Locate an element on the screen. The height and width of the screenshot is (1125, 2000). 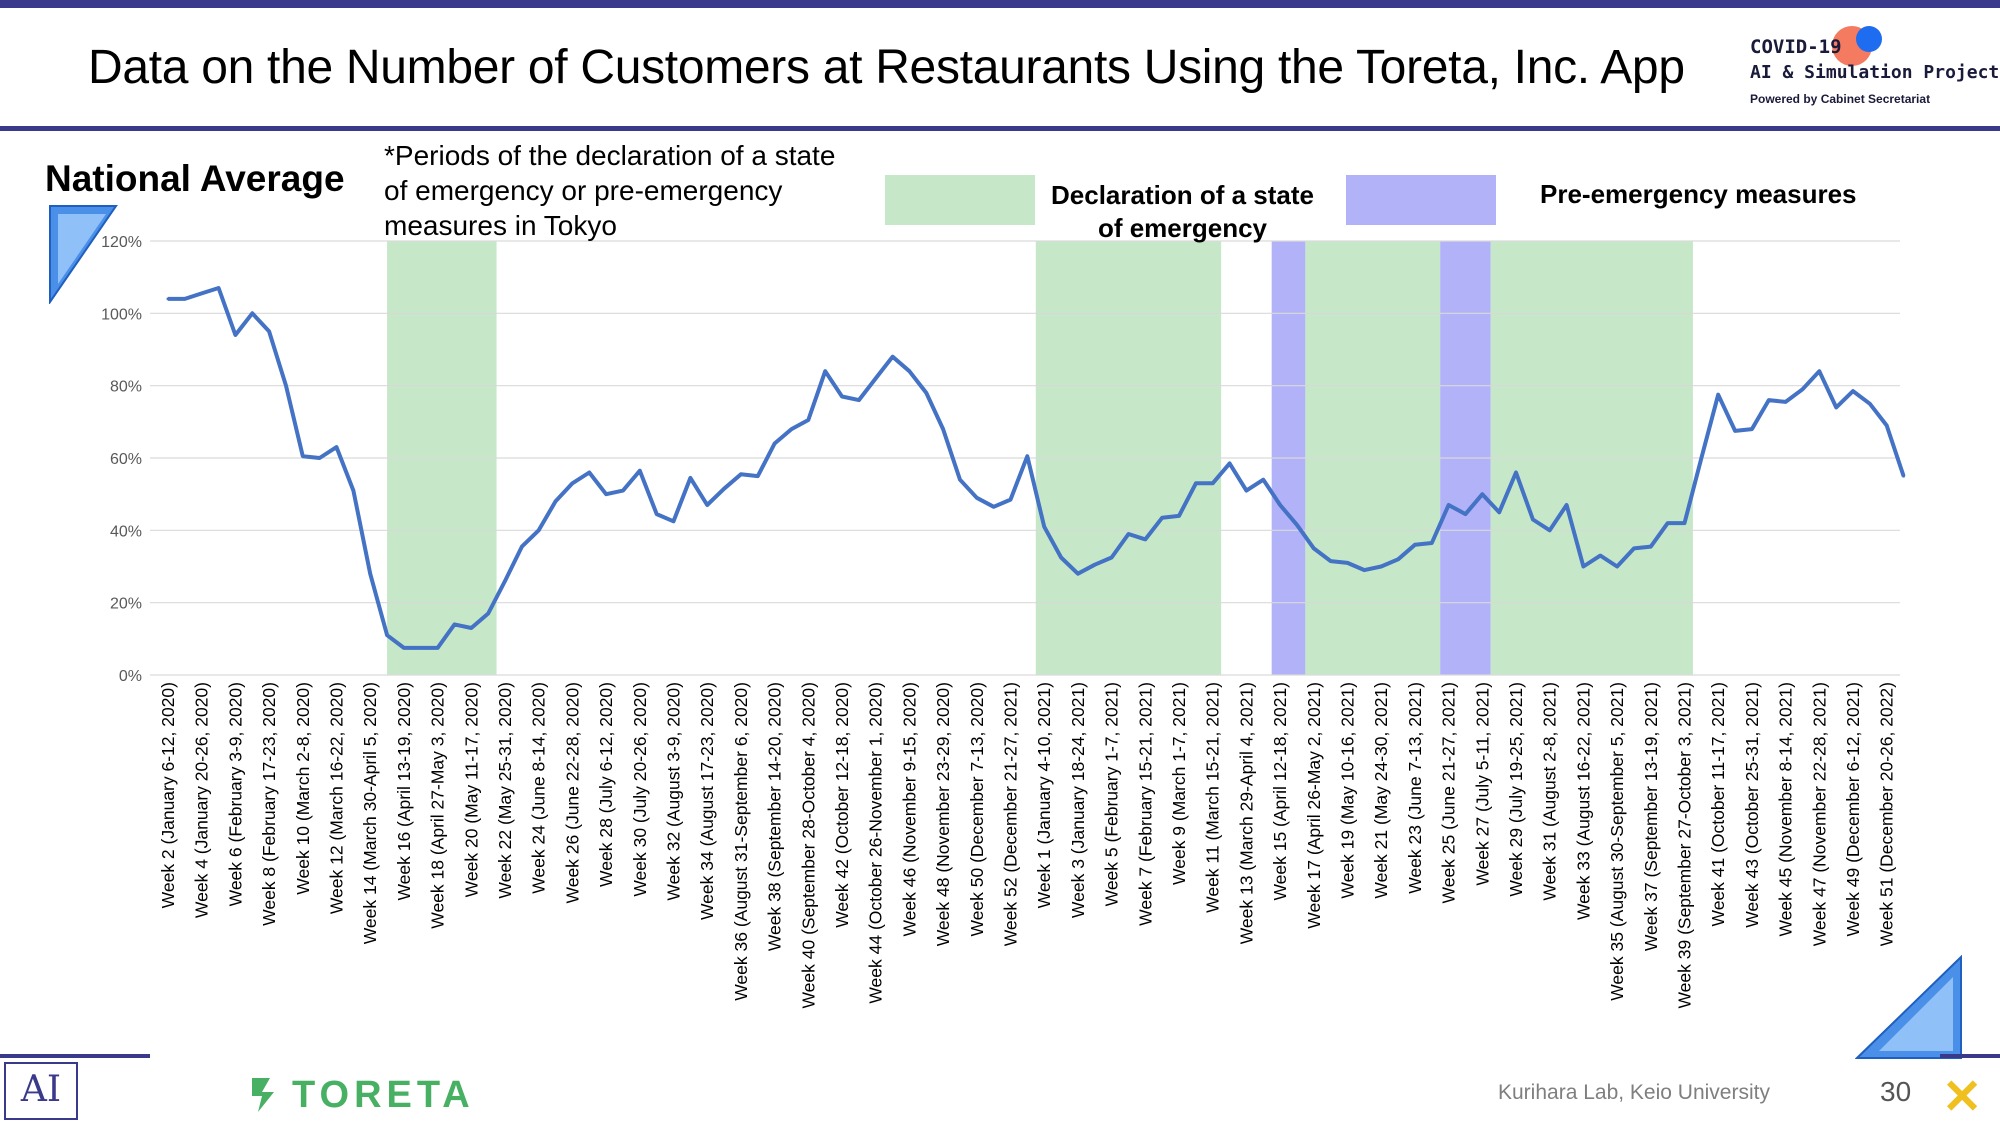
x-tick-label: Week 36 (August 31-September 6, 2020) is located at coordinates (741, 841).